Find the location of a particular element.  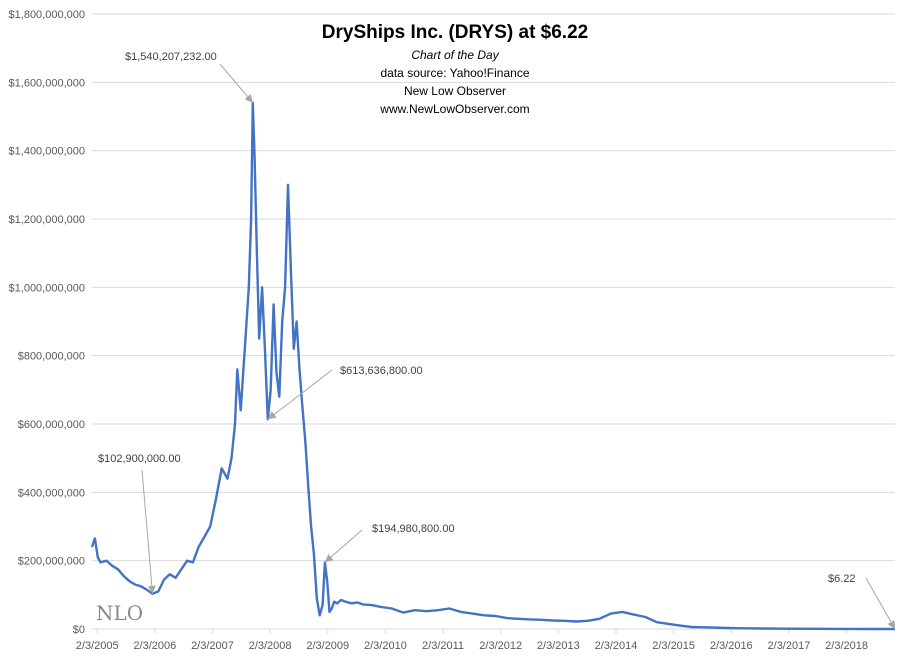

y-tick-label: $0 is located at coordinates (79, 630).